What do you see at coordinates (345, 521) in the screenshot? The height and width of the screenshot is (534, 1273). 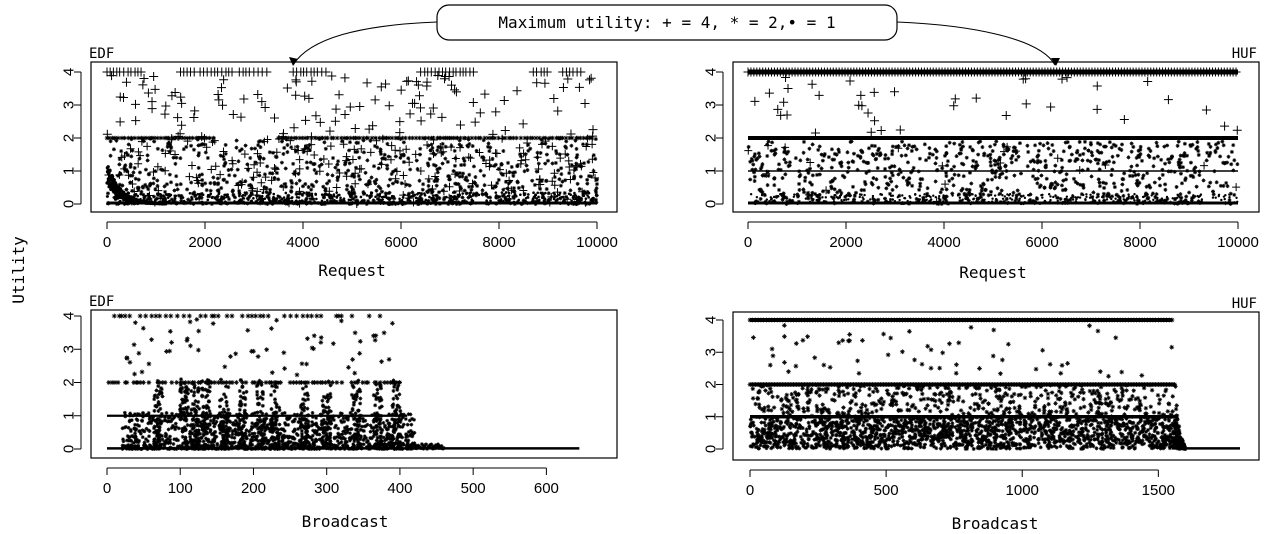 I see `x-axis-label: Broadcast` at bounding box center [345, 521].